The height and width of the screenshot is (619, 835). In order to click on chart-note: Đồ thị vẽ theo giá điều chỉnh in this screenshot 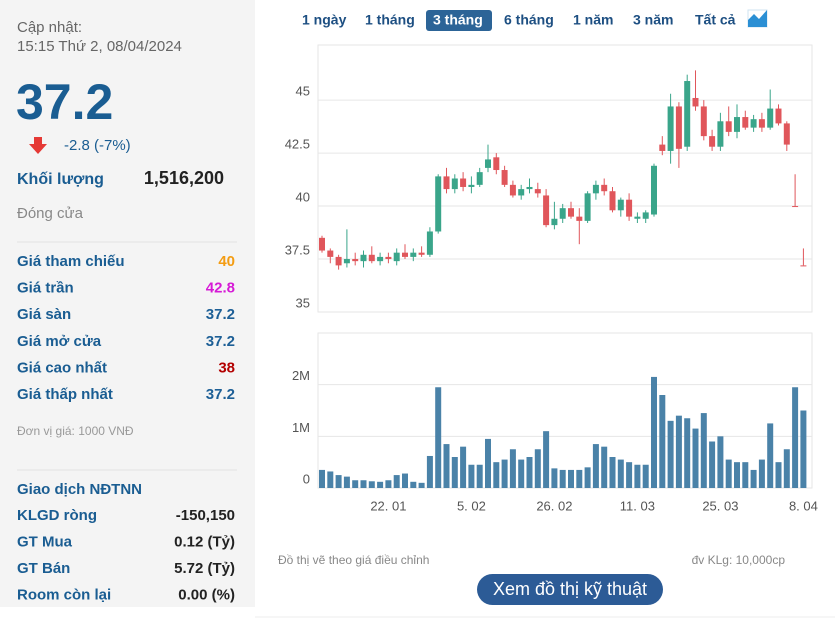, I will do `click(353, 560)`.